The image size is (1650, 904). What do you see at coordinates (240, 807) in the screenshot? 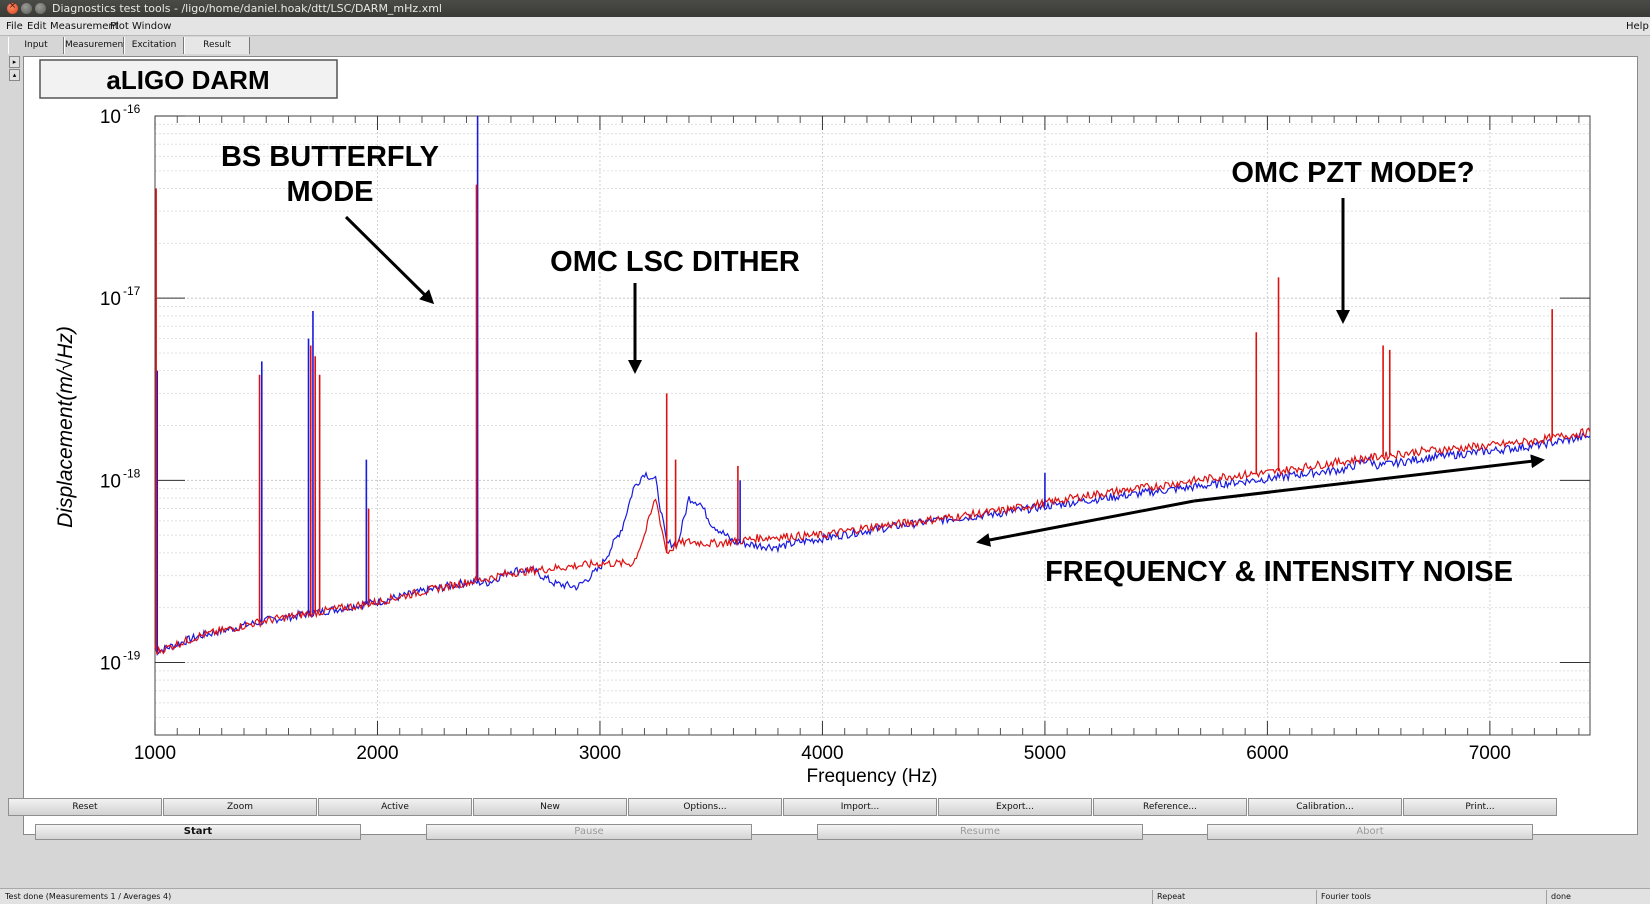
I see `zoom-button: Zoom` at bounding box center [240, 807].